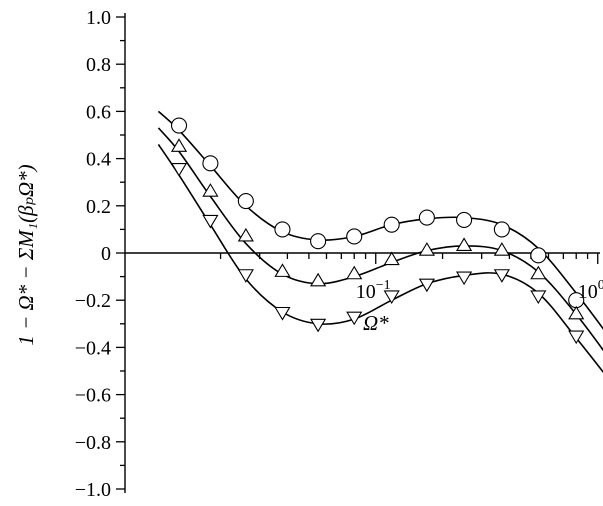  I want to click on x-axis-title: Ω*, so click(376, 323).